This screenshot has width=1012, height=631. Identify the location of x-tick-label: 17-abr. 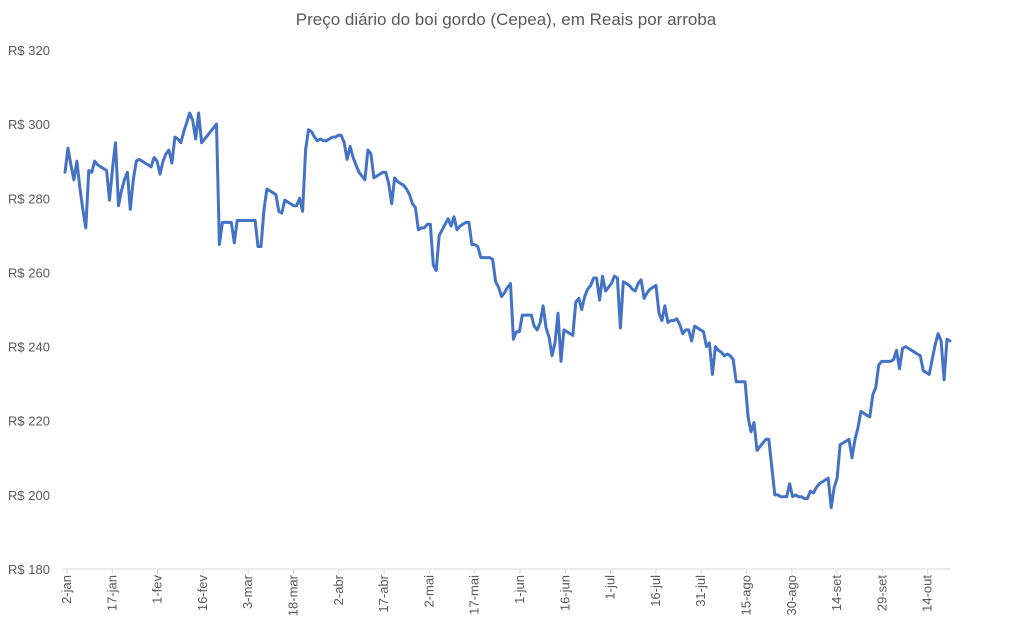
(383, 593).